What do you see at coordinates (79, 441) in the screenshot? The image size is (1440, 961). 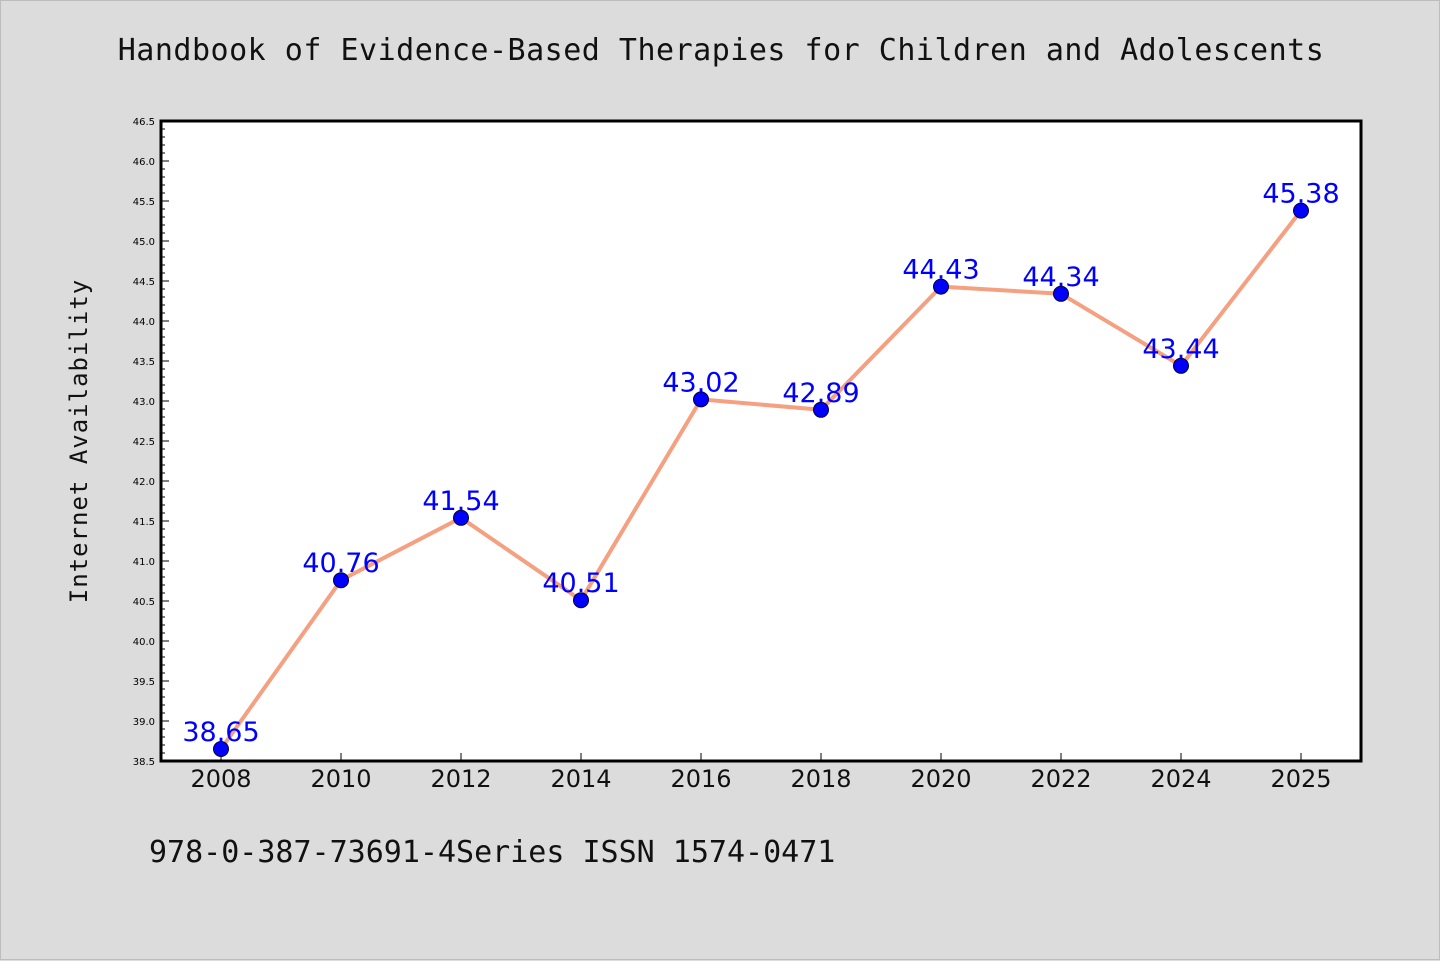 I see `y-axis-label: Internet Availability` at bounding box center [79, 441].